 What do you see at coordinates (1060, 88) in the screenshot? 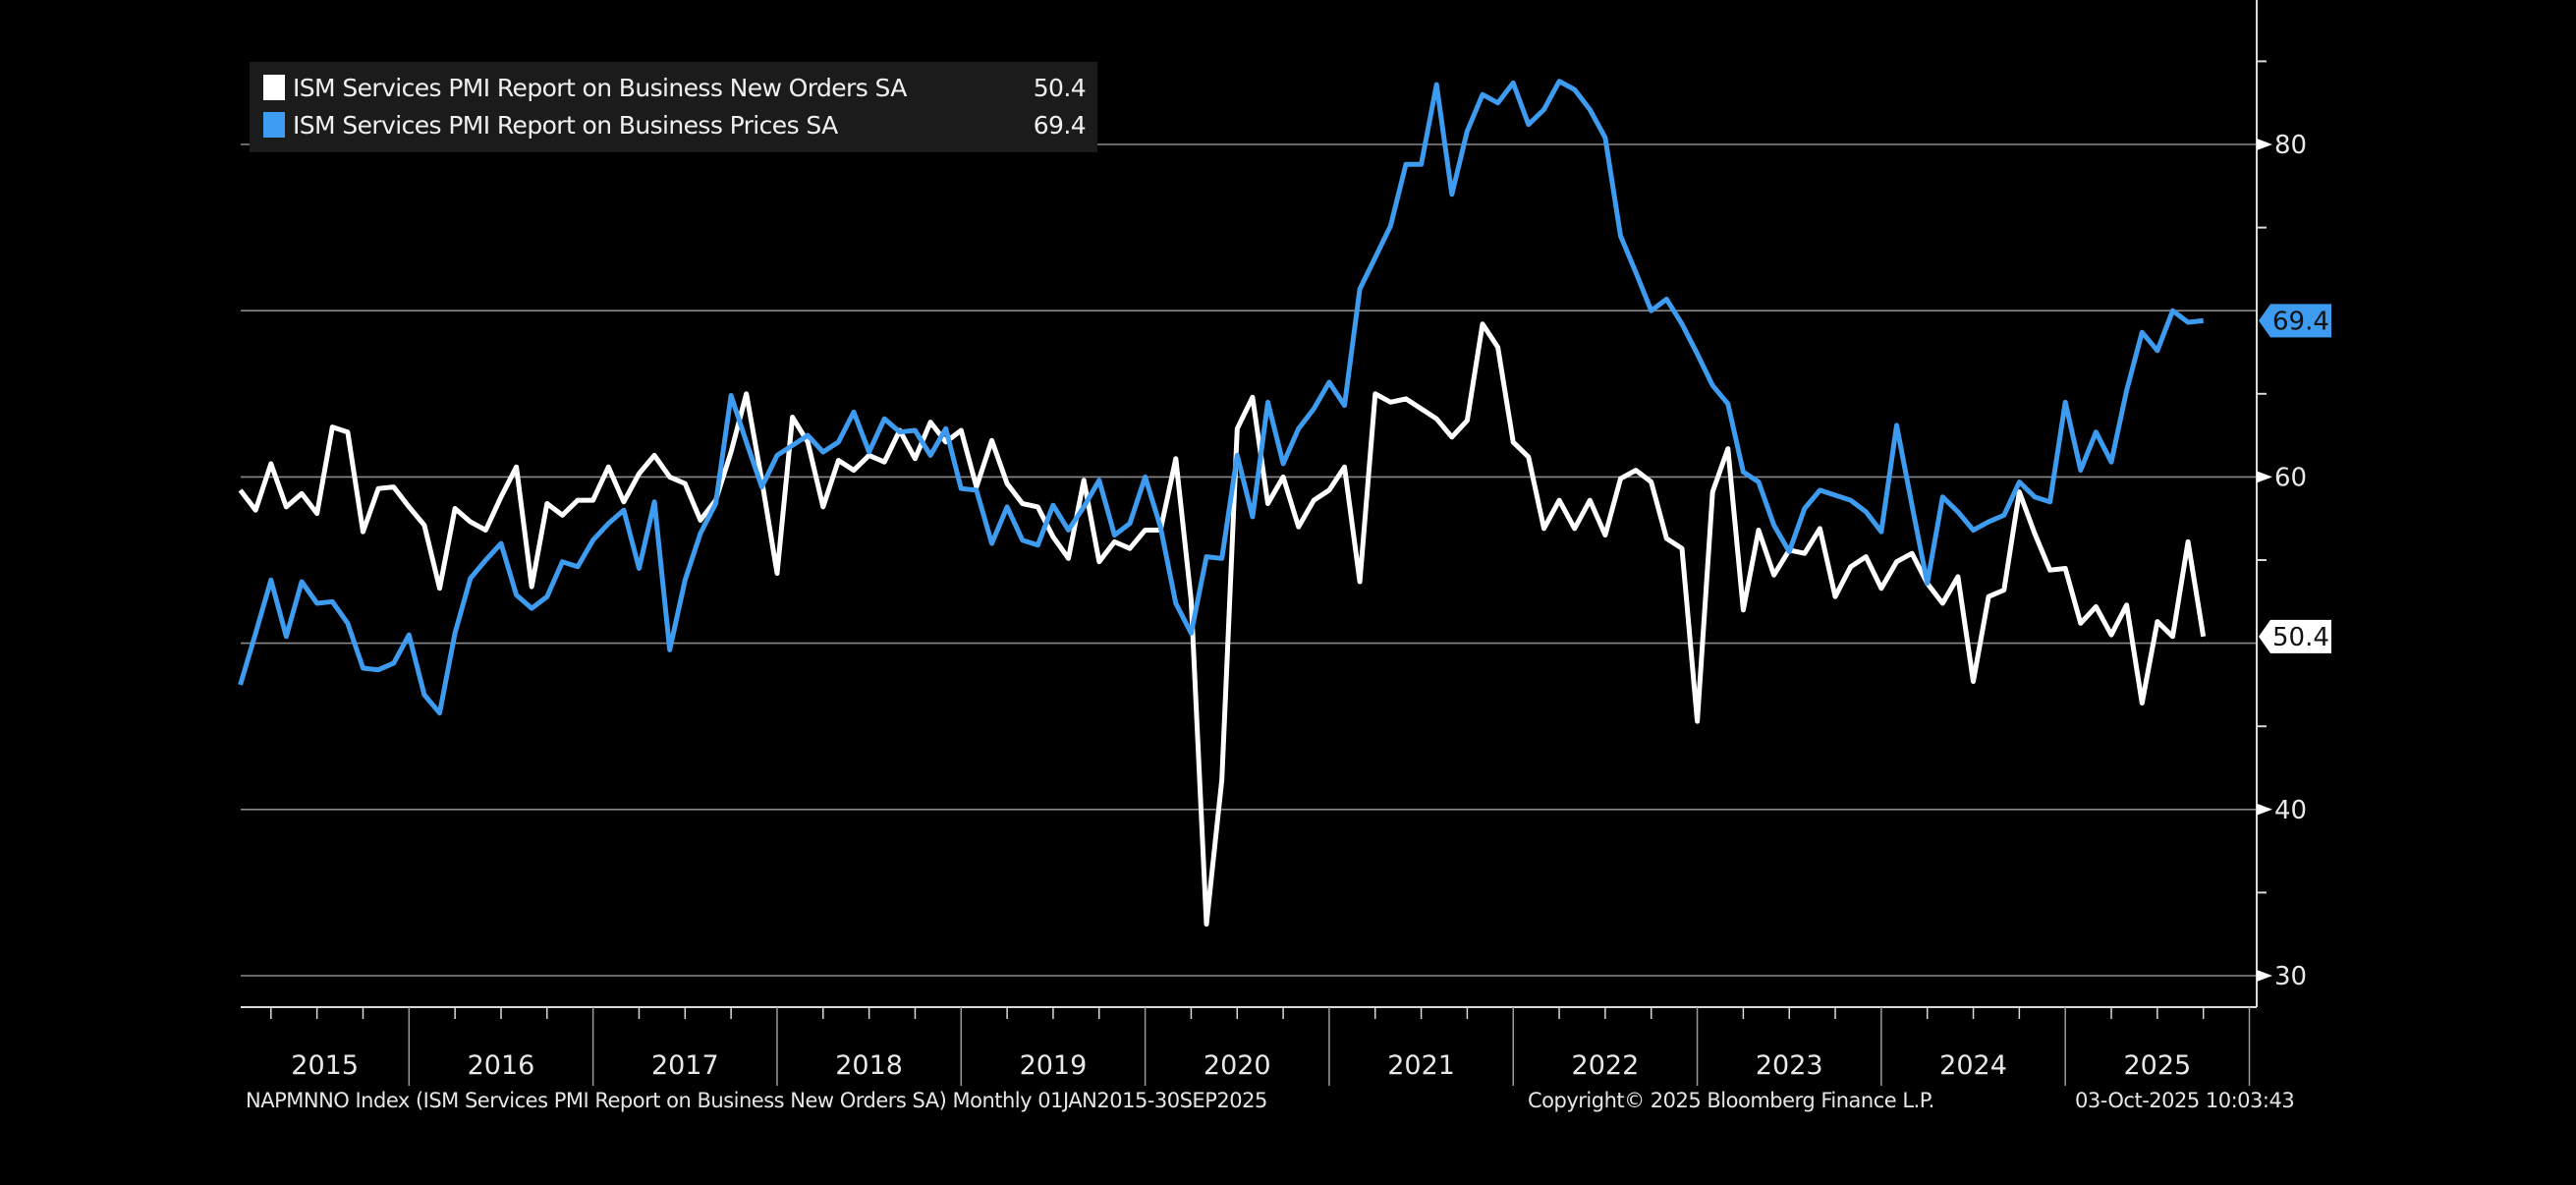
I see `legend-value: 50.4` at bounding box center [1060, 88].